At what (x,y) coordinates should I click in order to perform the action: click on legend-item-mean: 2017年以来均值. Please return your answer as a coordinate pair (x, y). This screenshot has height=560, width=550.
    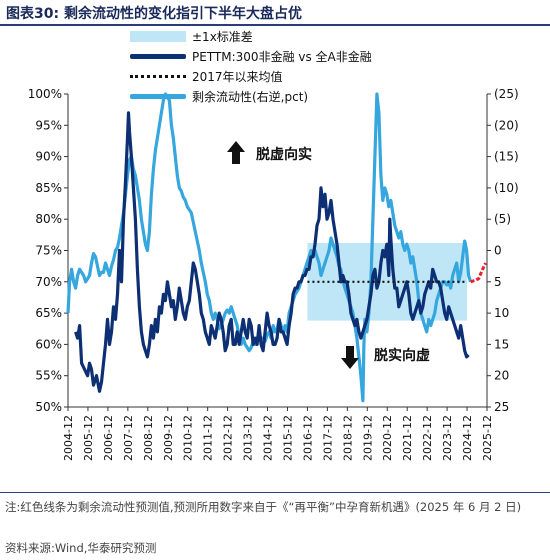
    Looking at the image, I should click on (206, 76).